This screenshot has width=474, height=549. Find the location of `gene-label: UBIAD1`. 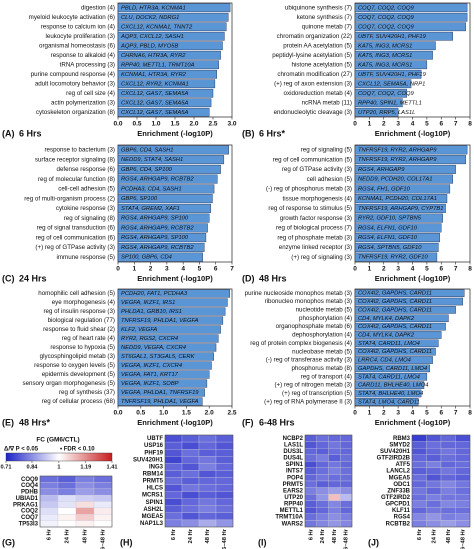

gene-label: UBIAD1 is located at coordinates (27, 499).